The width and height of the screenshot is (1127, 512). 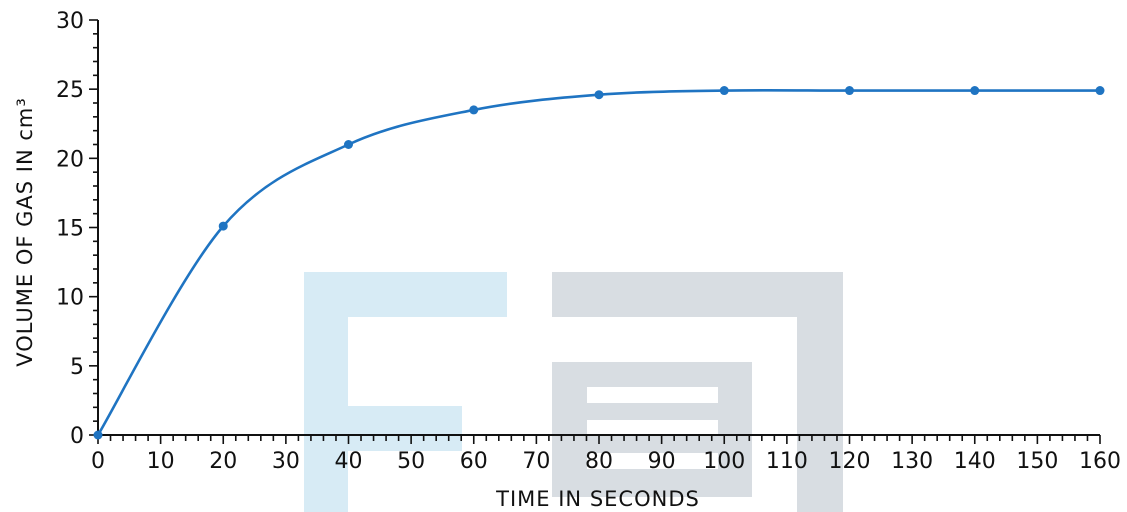 I want to click on x-tick-label: 20, so click(x=223, y=461).